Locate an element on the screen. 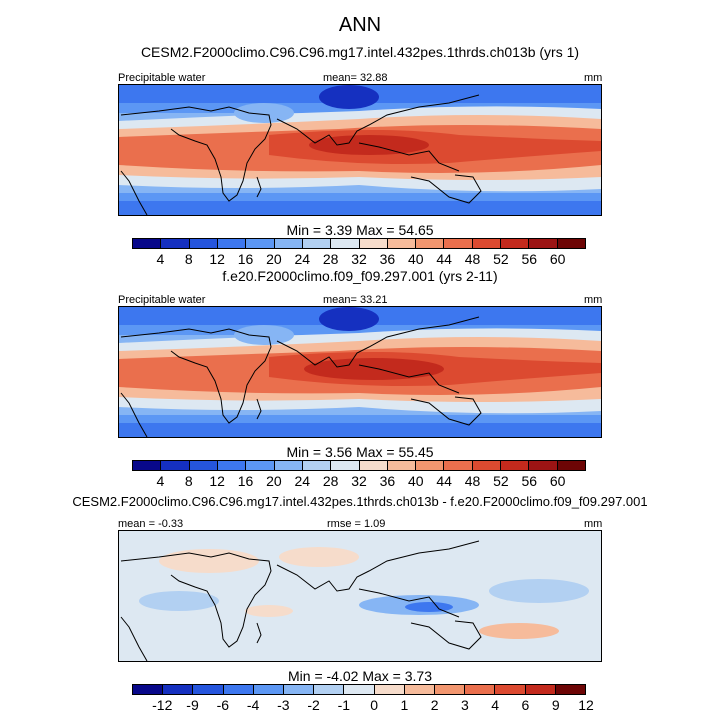 The height and width of the screenshot is (720, 720). panel2-max-label: Max = is located at coordinates (375, 452).